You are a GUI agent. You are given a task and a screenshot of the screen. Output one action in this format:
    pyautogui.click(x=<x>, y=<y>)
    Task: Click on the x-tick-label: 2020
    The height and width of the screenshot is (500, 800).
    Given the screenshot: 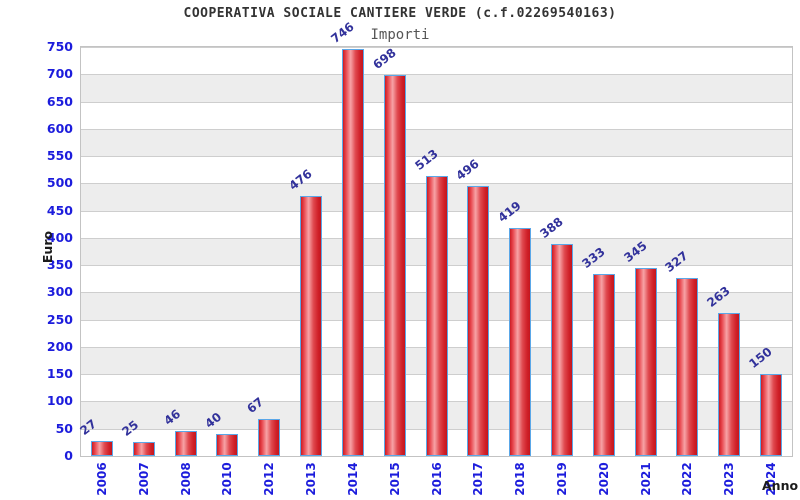 What is the action you would take?
    pyautogui.click(x=603, y=479)
    